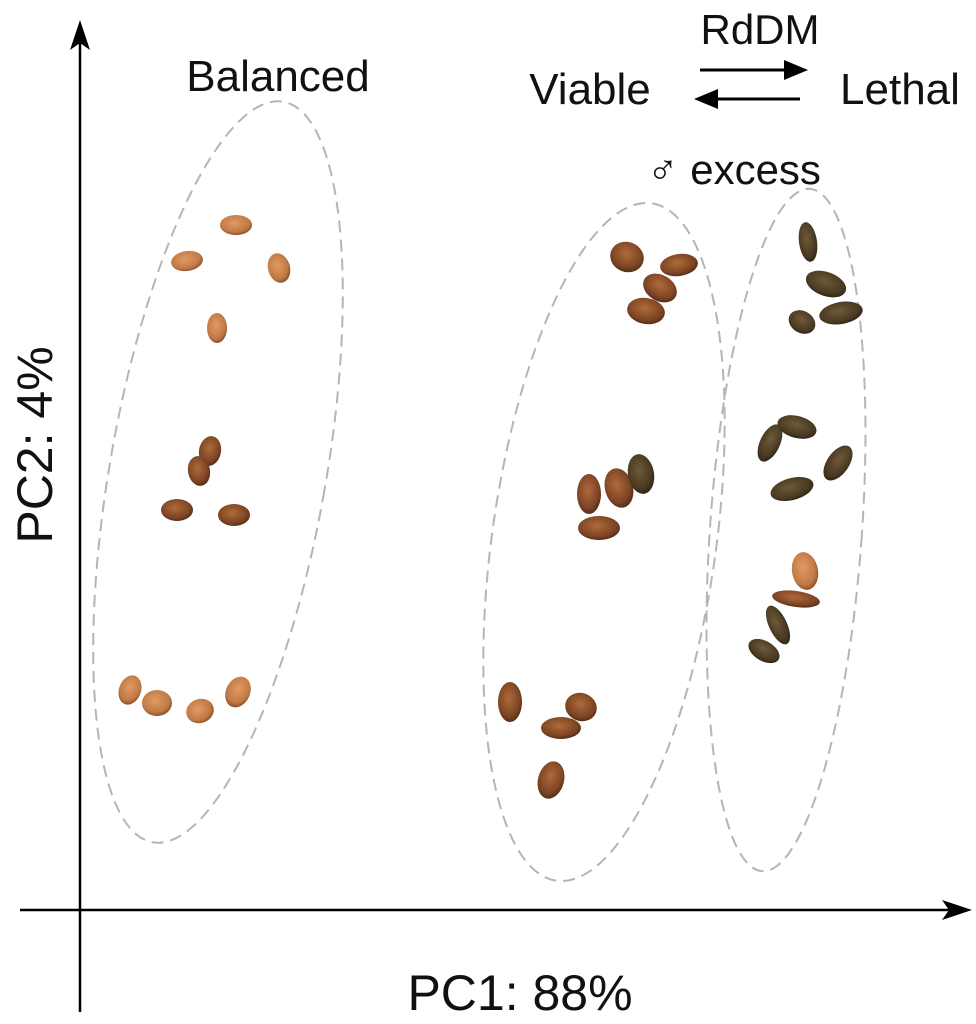 The width and height of the screenshot is (976, 1024). What do you see at coordinates (35, 444) in the screenshot?
I see `y-axis-label: PC2: 4%` at bounding box center [35, 444].